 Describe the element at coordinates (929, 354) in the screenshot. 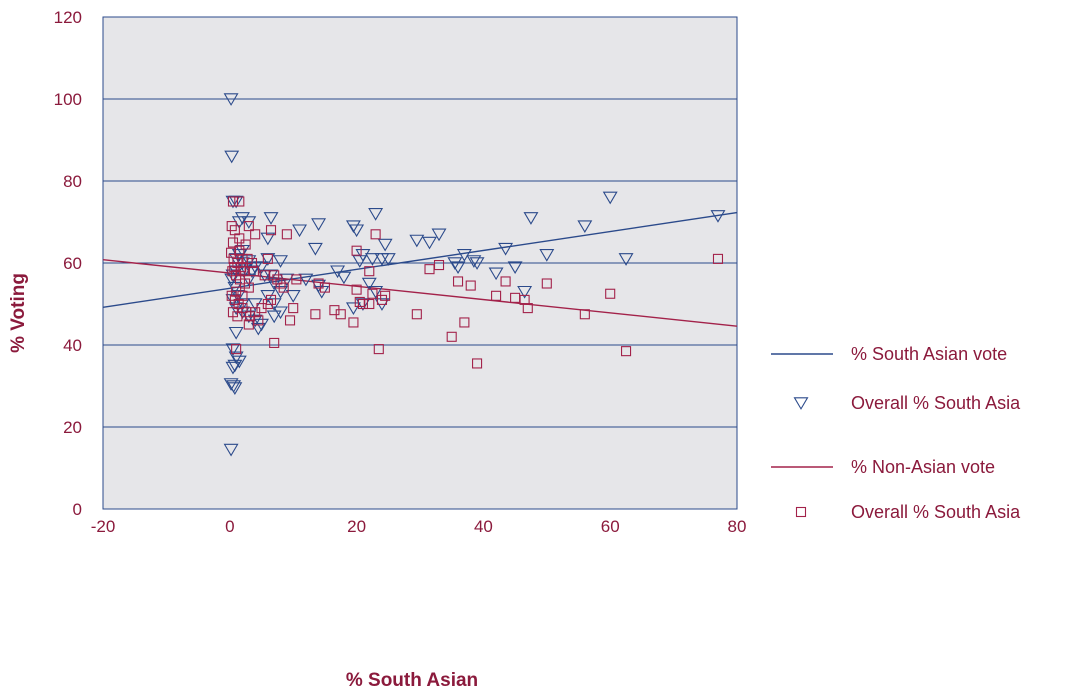

I see `legend-label: % South Asian vote` at that location.